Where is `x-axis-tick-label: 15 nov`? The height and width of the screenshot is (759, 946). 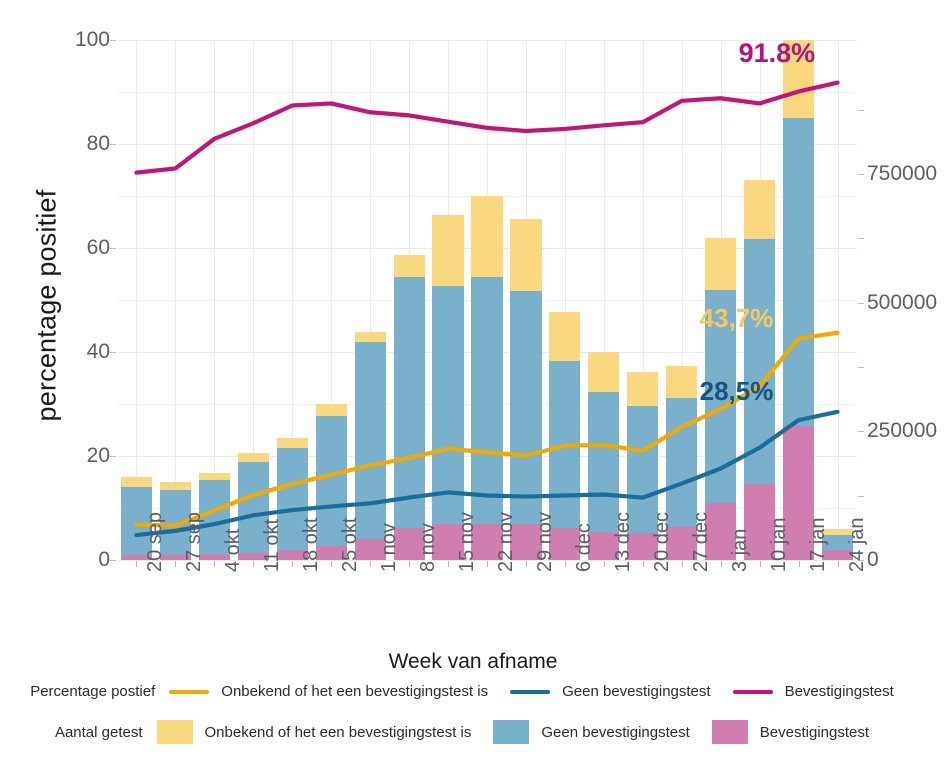 x-axis-tick-label: 15 nov is located at coordinates (467, 541).